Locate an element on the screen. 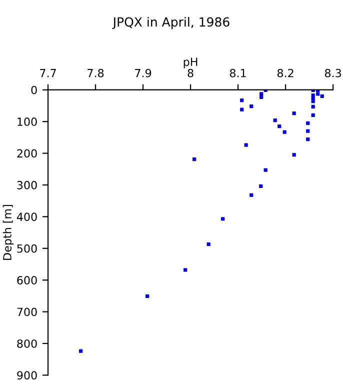 The height and width of the screenshot is (384, 343). x-tick-label: 7.8 is located at coordinates (96, 73).